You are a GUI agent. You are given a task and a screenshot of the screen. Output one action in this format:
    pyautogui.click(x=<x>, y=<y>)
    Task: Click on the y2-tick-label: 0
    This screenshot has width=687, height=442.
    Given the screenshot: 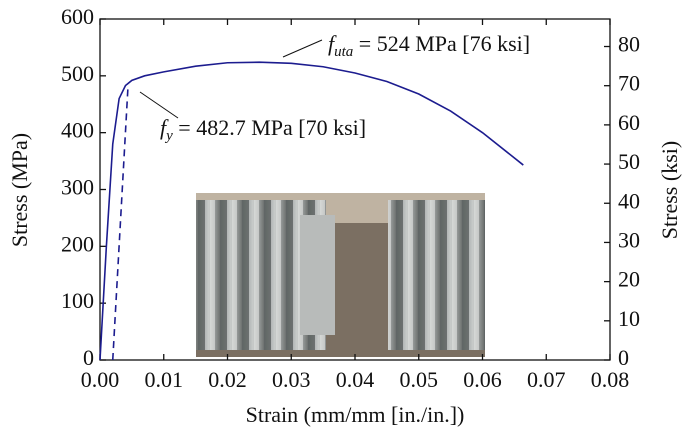 What is the action you would take?
    pyautogui.click(x=623, y=357)
    